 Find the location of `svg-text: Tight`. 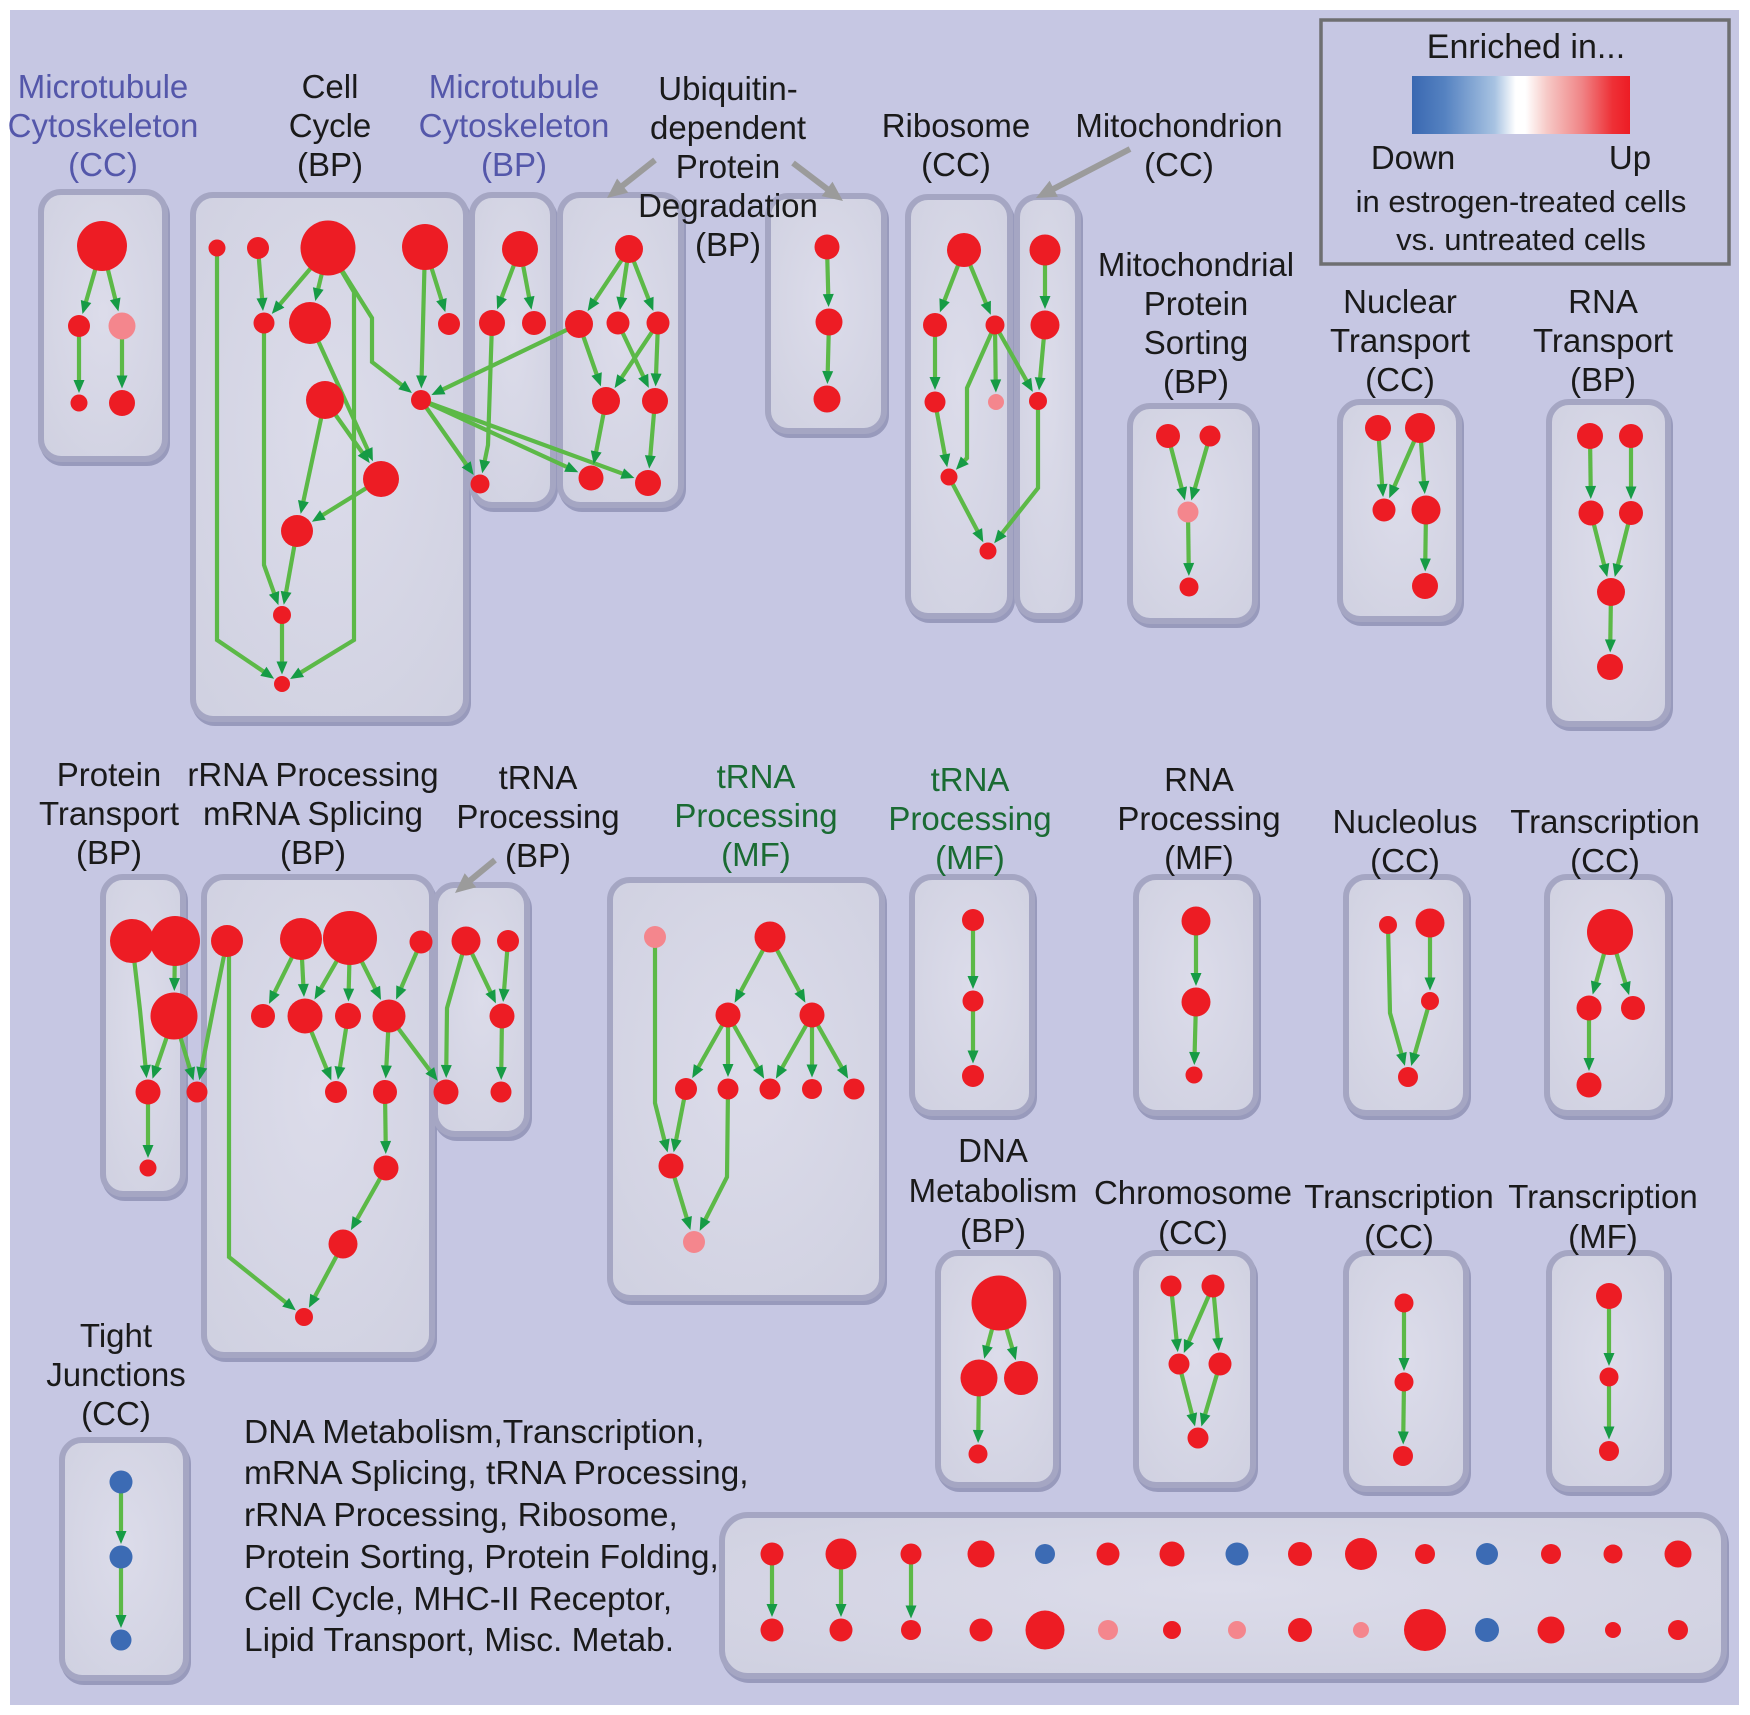

svg-text: Tight is located at coordinates (116, 1335).